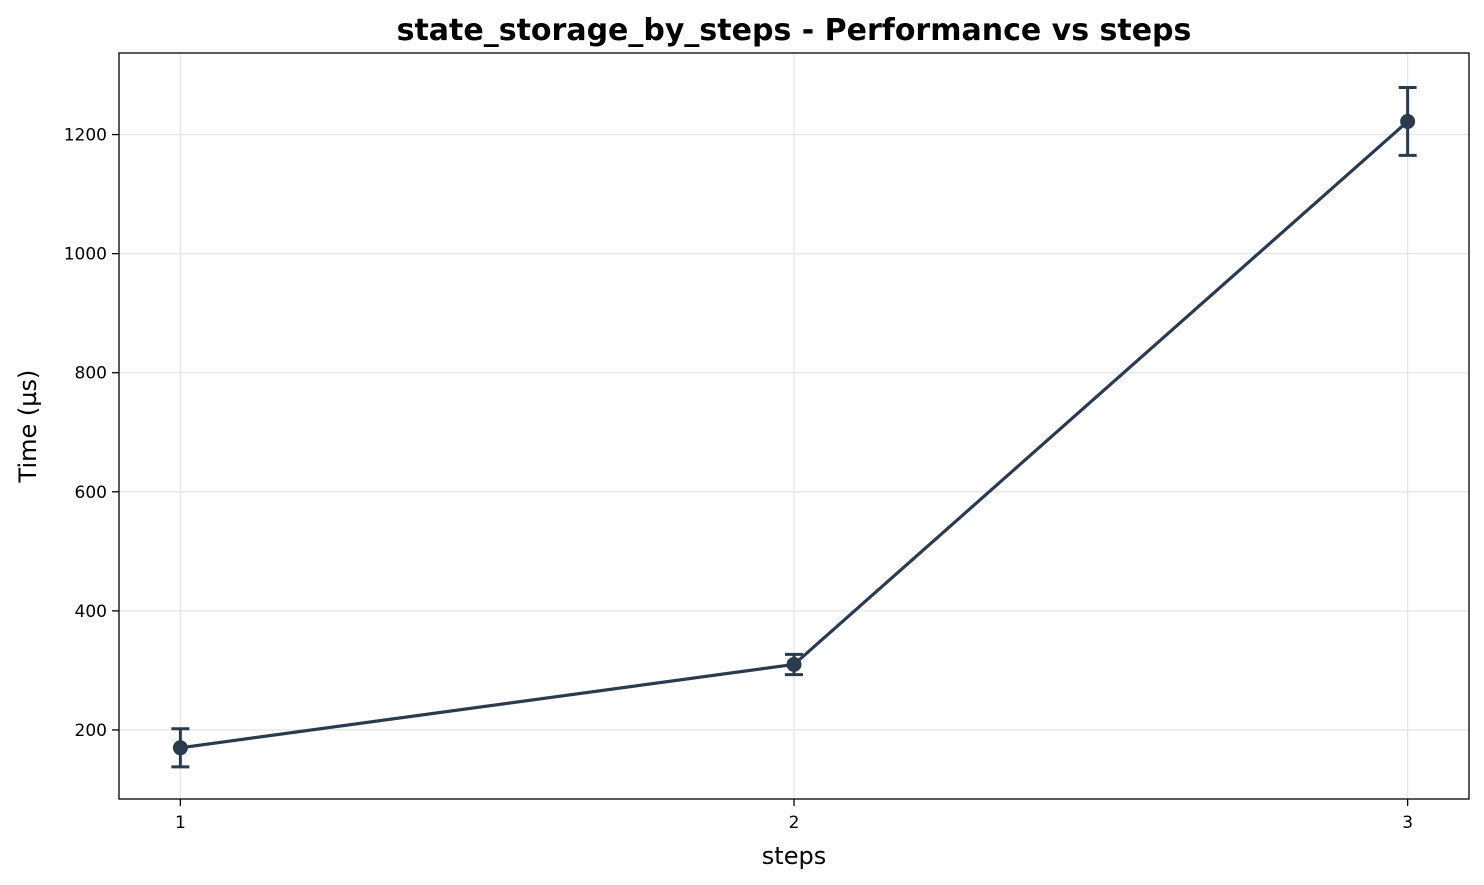  What do you see at coordinates (85, 255) in the screenshot?
I see `y-tick-label: 1000` at bounding box center [85, 255].